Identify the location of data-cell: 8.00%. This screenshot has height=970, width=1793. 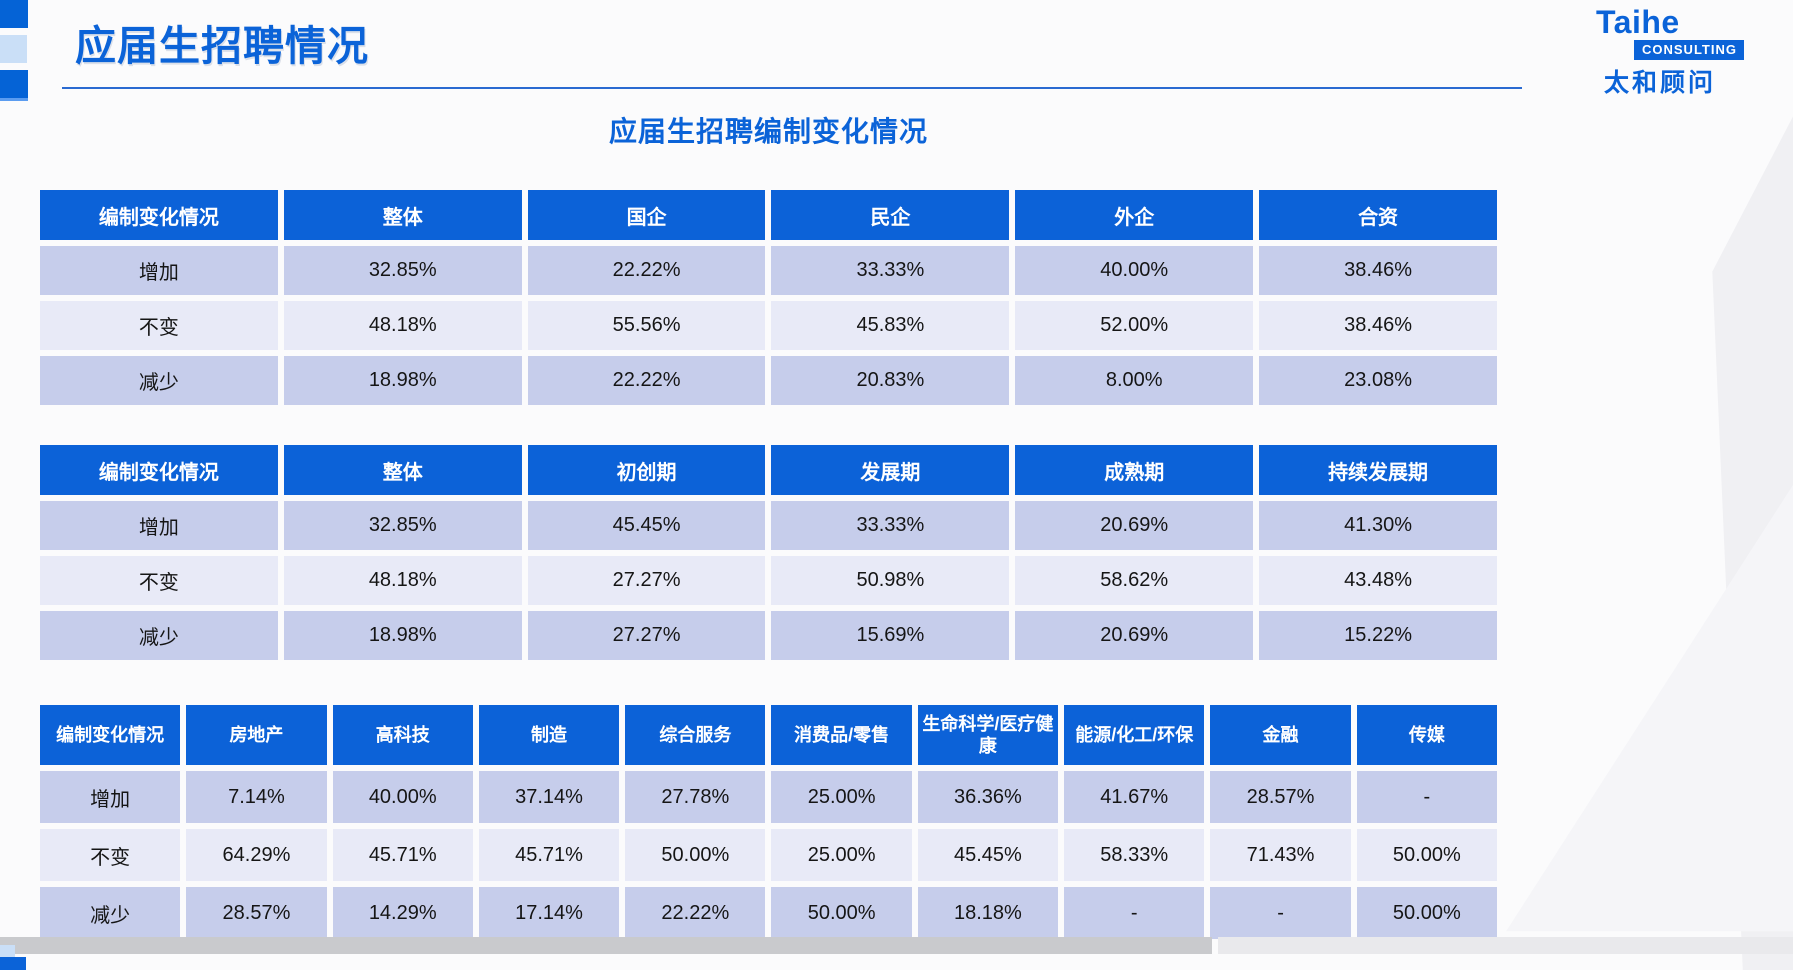
(1134, 380).